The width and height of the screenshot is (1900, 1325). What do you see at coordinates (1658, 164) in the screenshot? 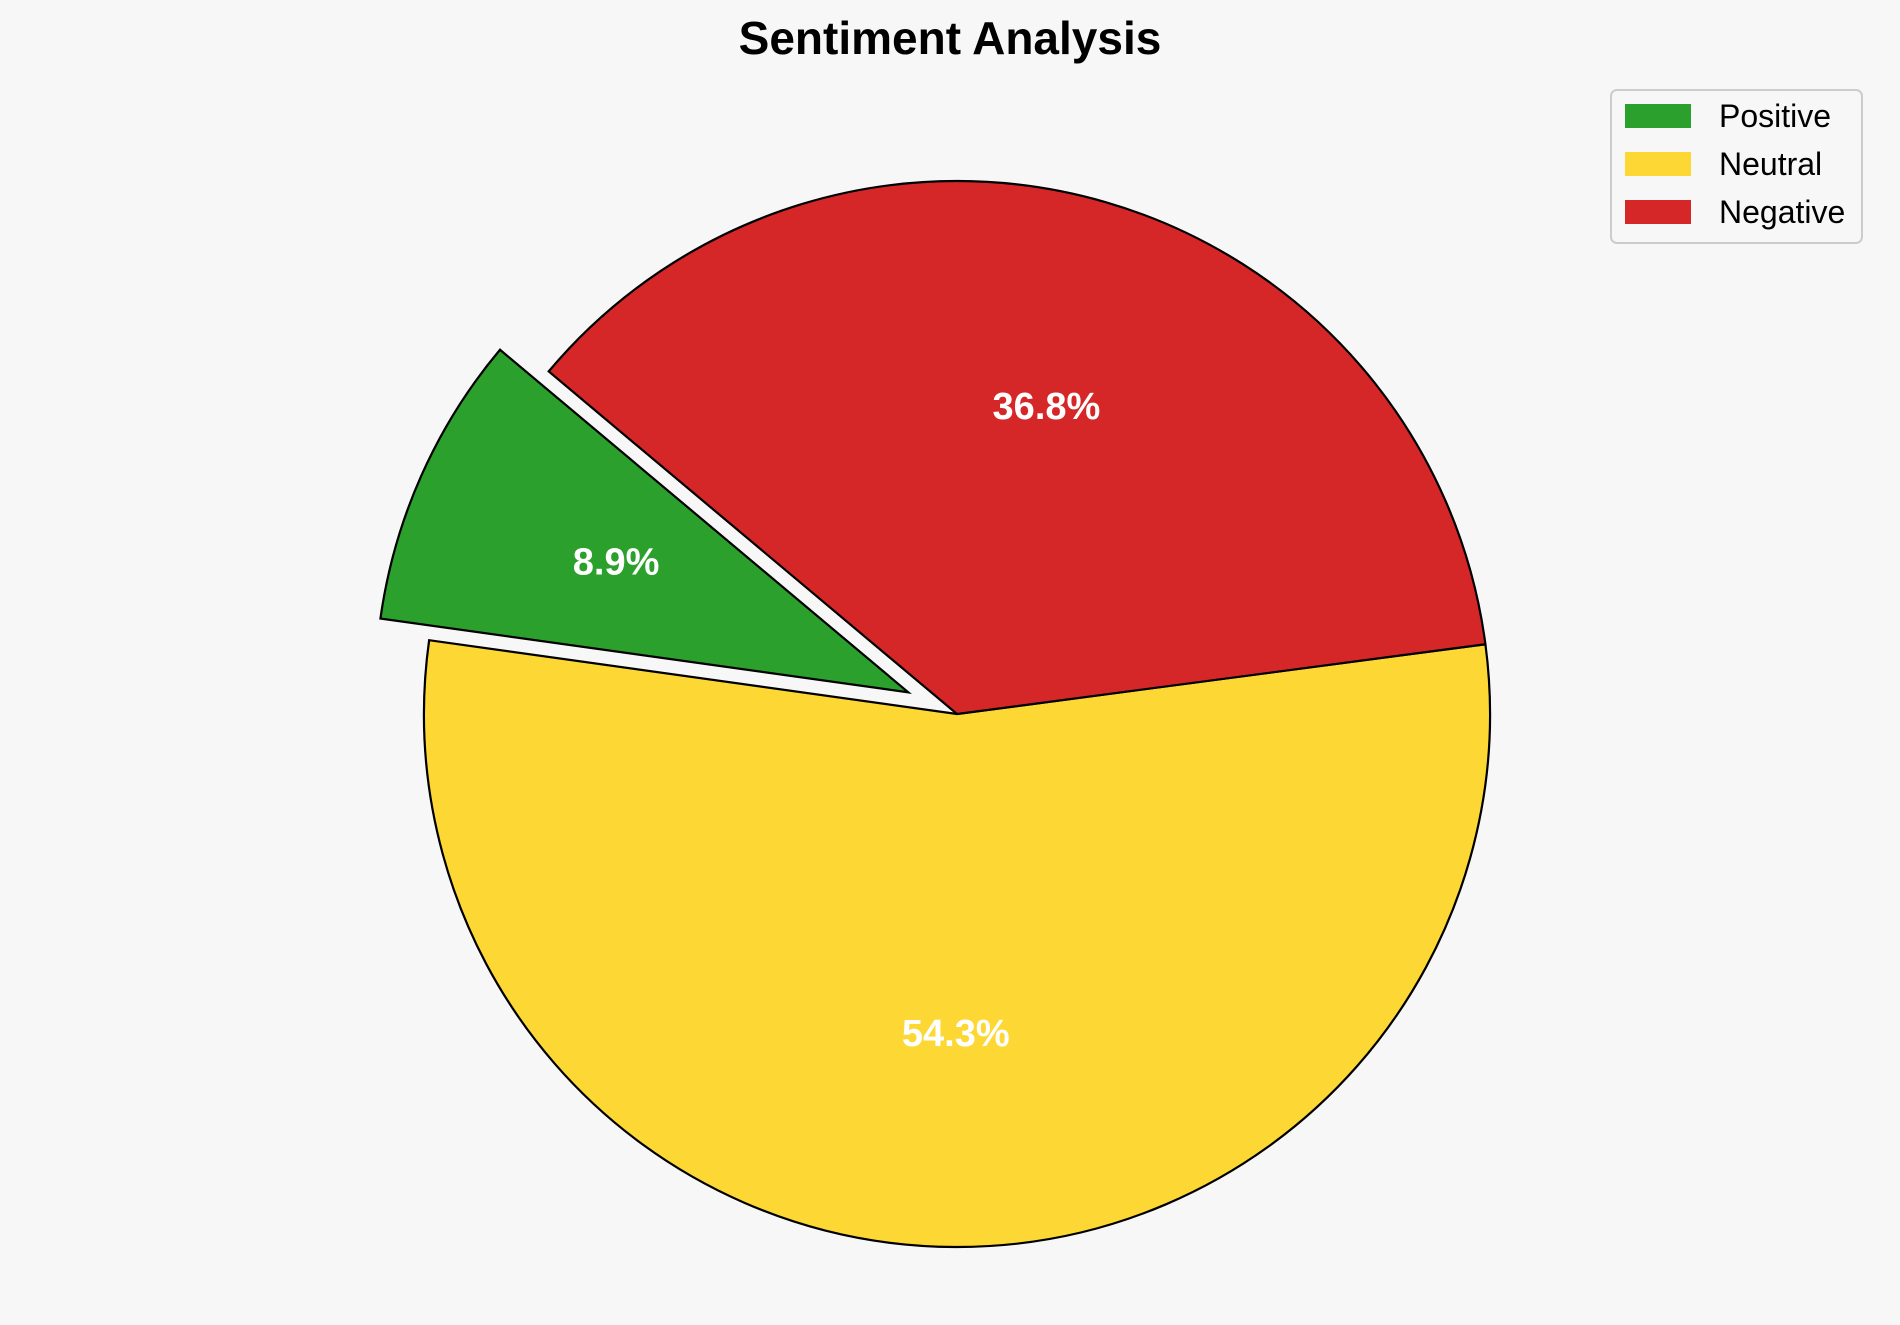
I see `legend-swatch-neutral` at bounding box center [1658, 164].